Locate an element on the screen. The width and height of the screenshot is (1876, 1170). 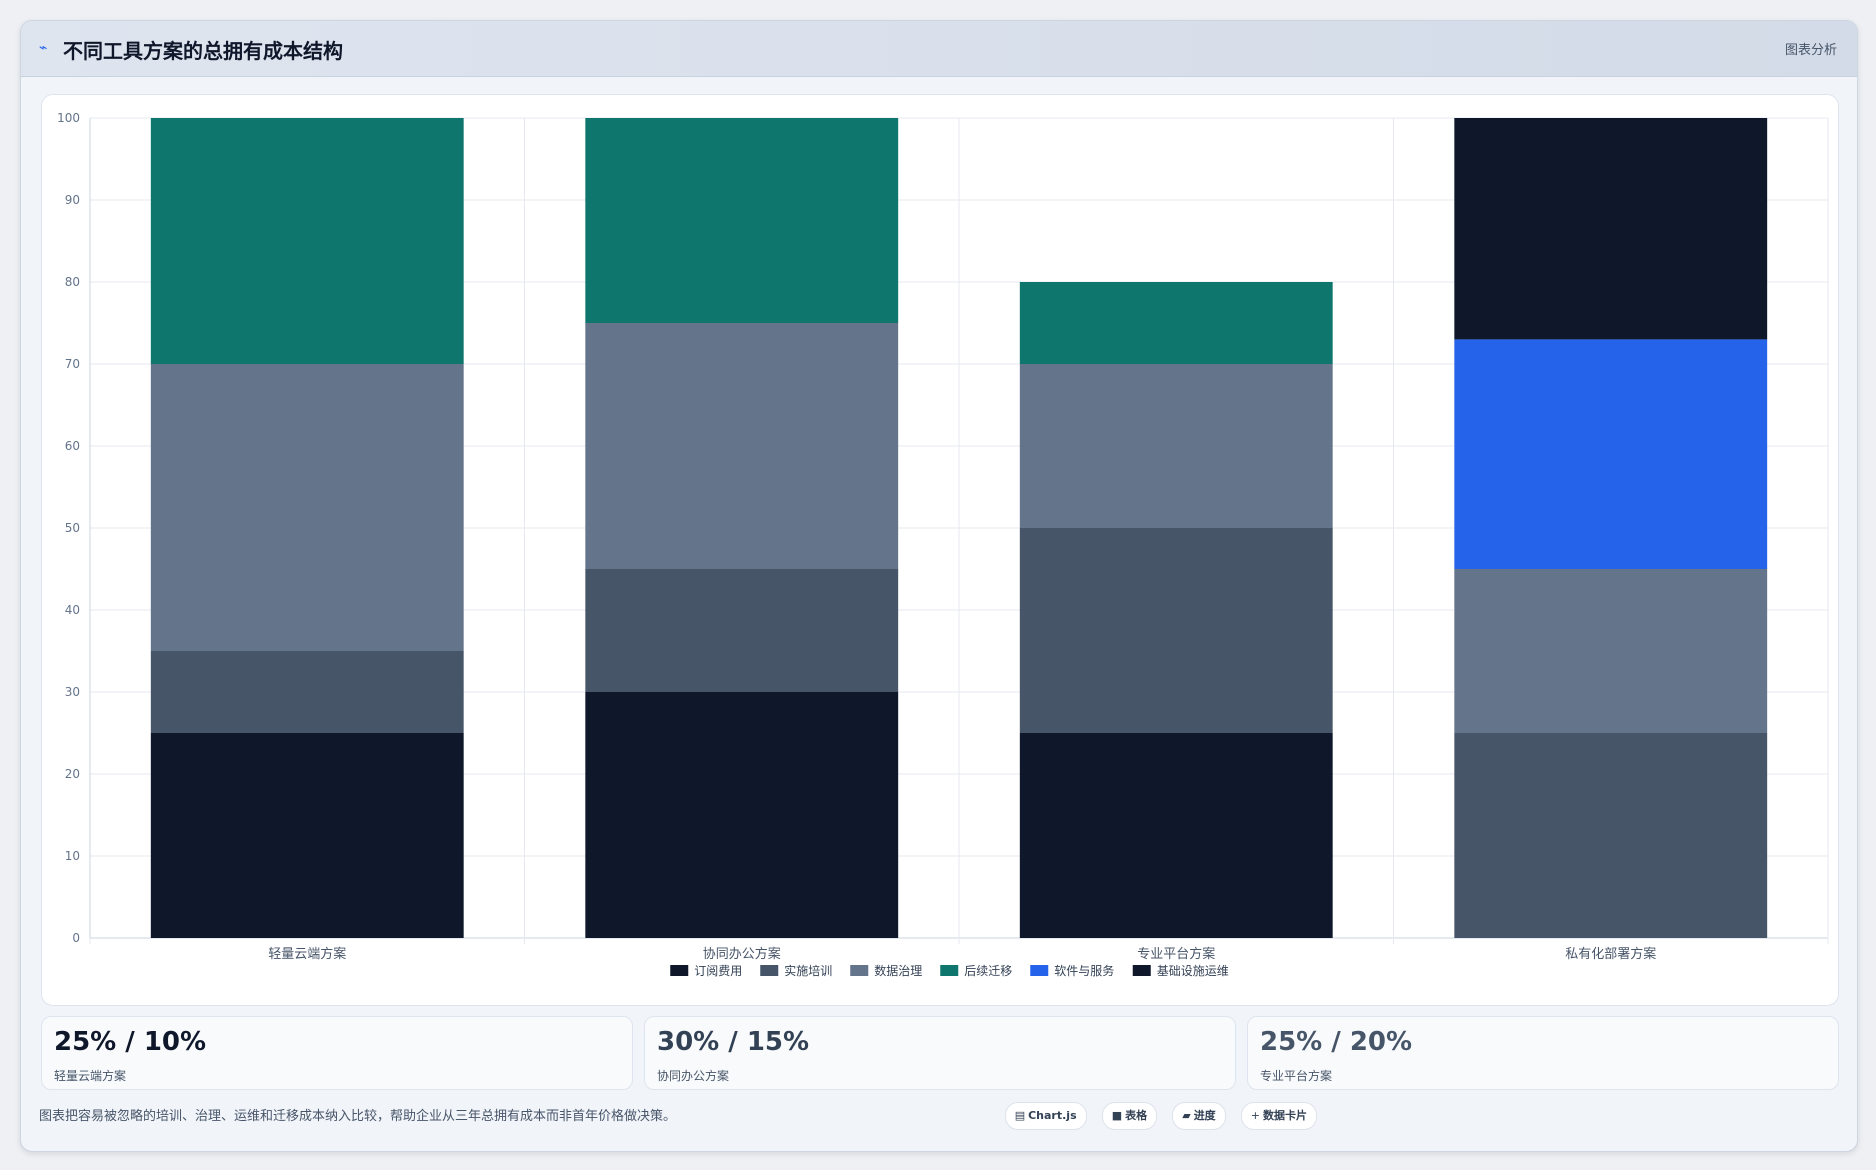
legend-label: 后续迁移 is located at coordinates (988, 971).